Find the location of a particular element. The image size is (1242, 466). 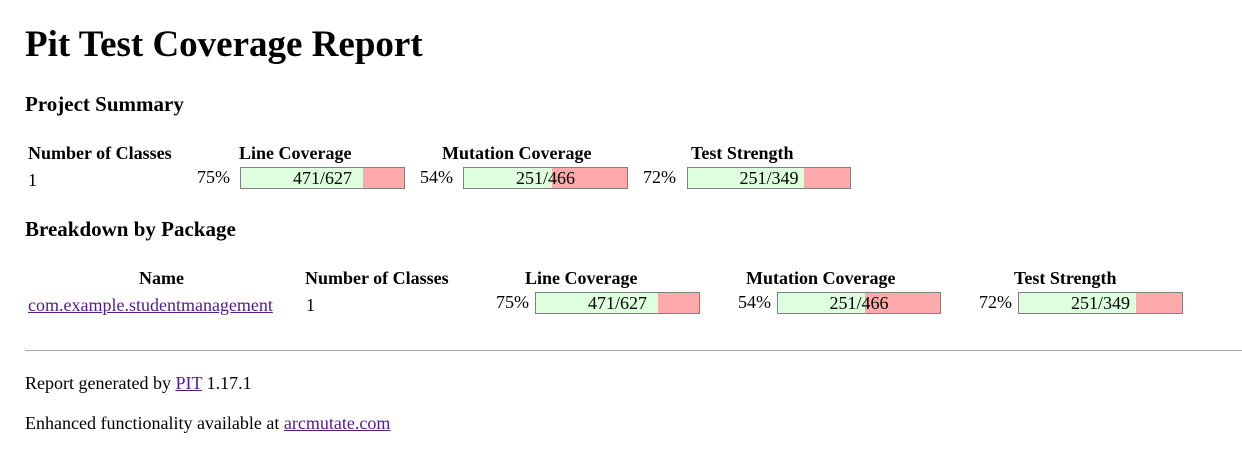

package-mutation-coverage-bar: 251/466 is located at coordinates (859, 303).